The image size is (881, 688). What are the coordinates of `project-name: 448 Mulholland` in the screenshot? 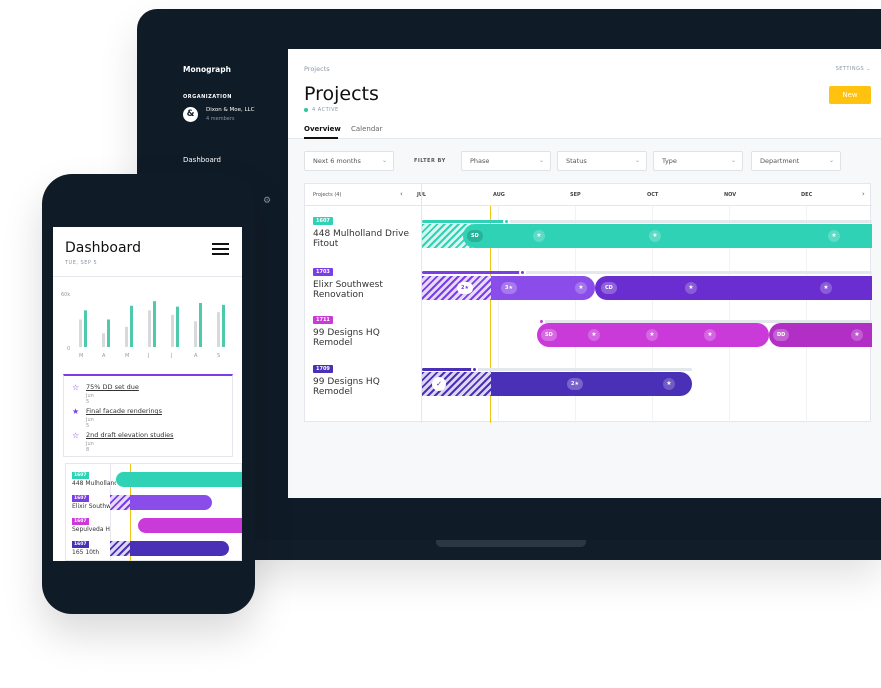 It's located at (94, 483).